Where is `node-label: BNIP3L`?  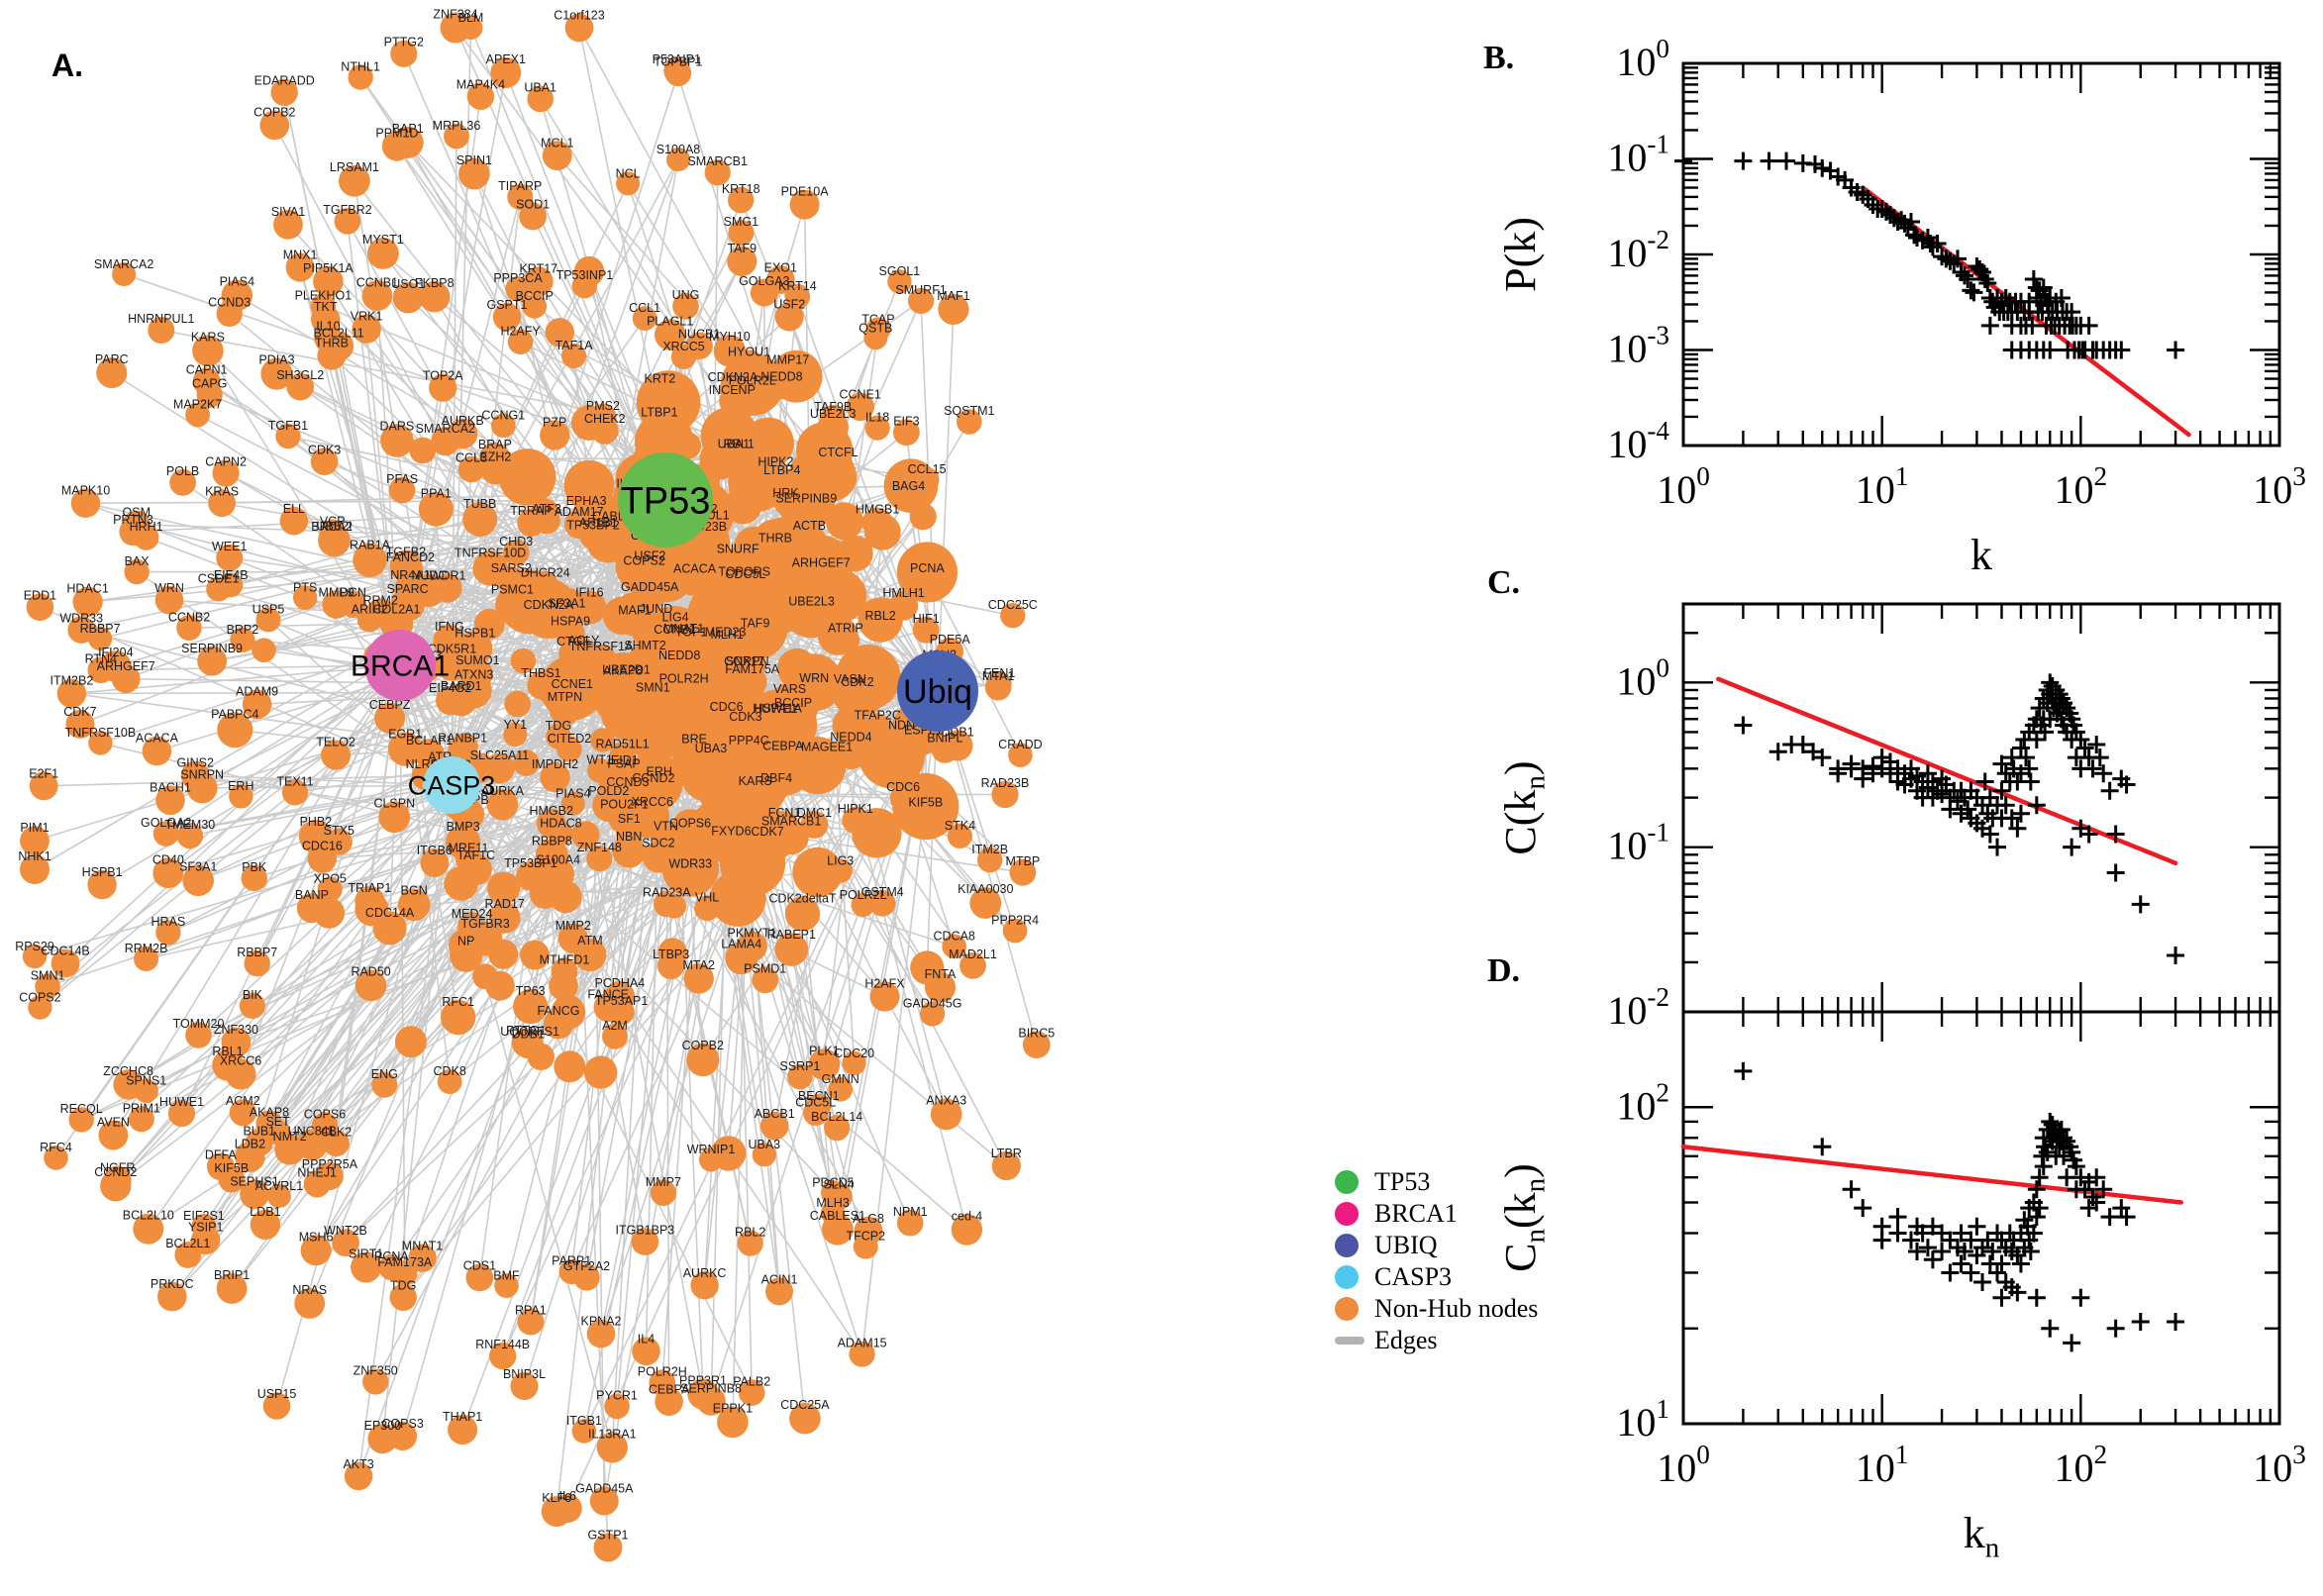
node-label: BNIP3L is located at coordinates (525, 1374).